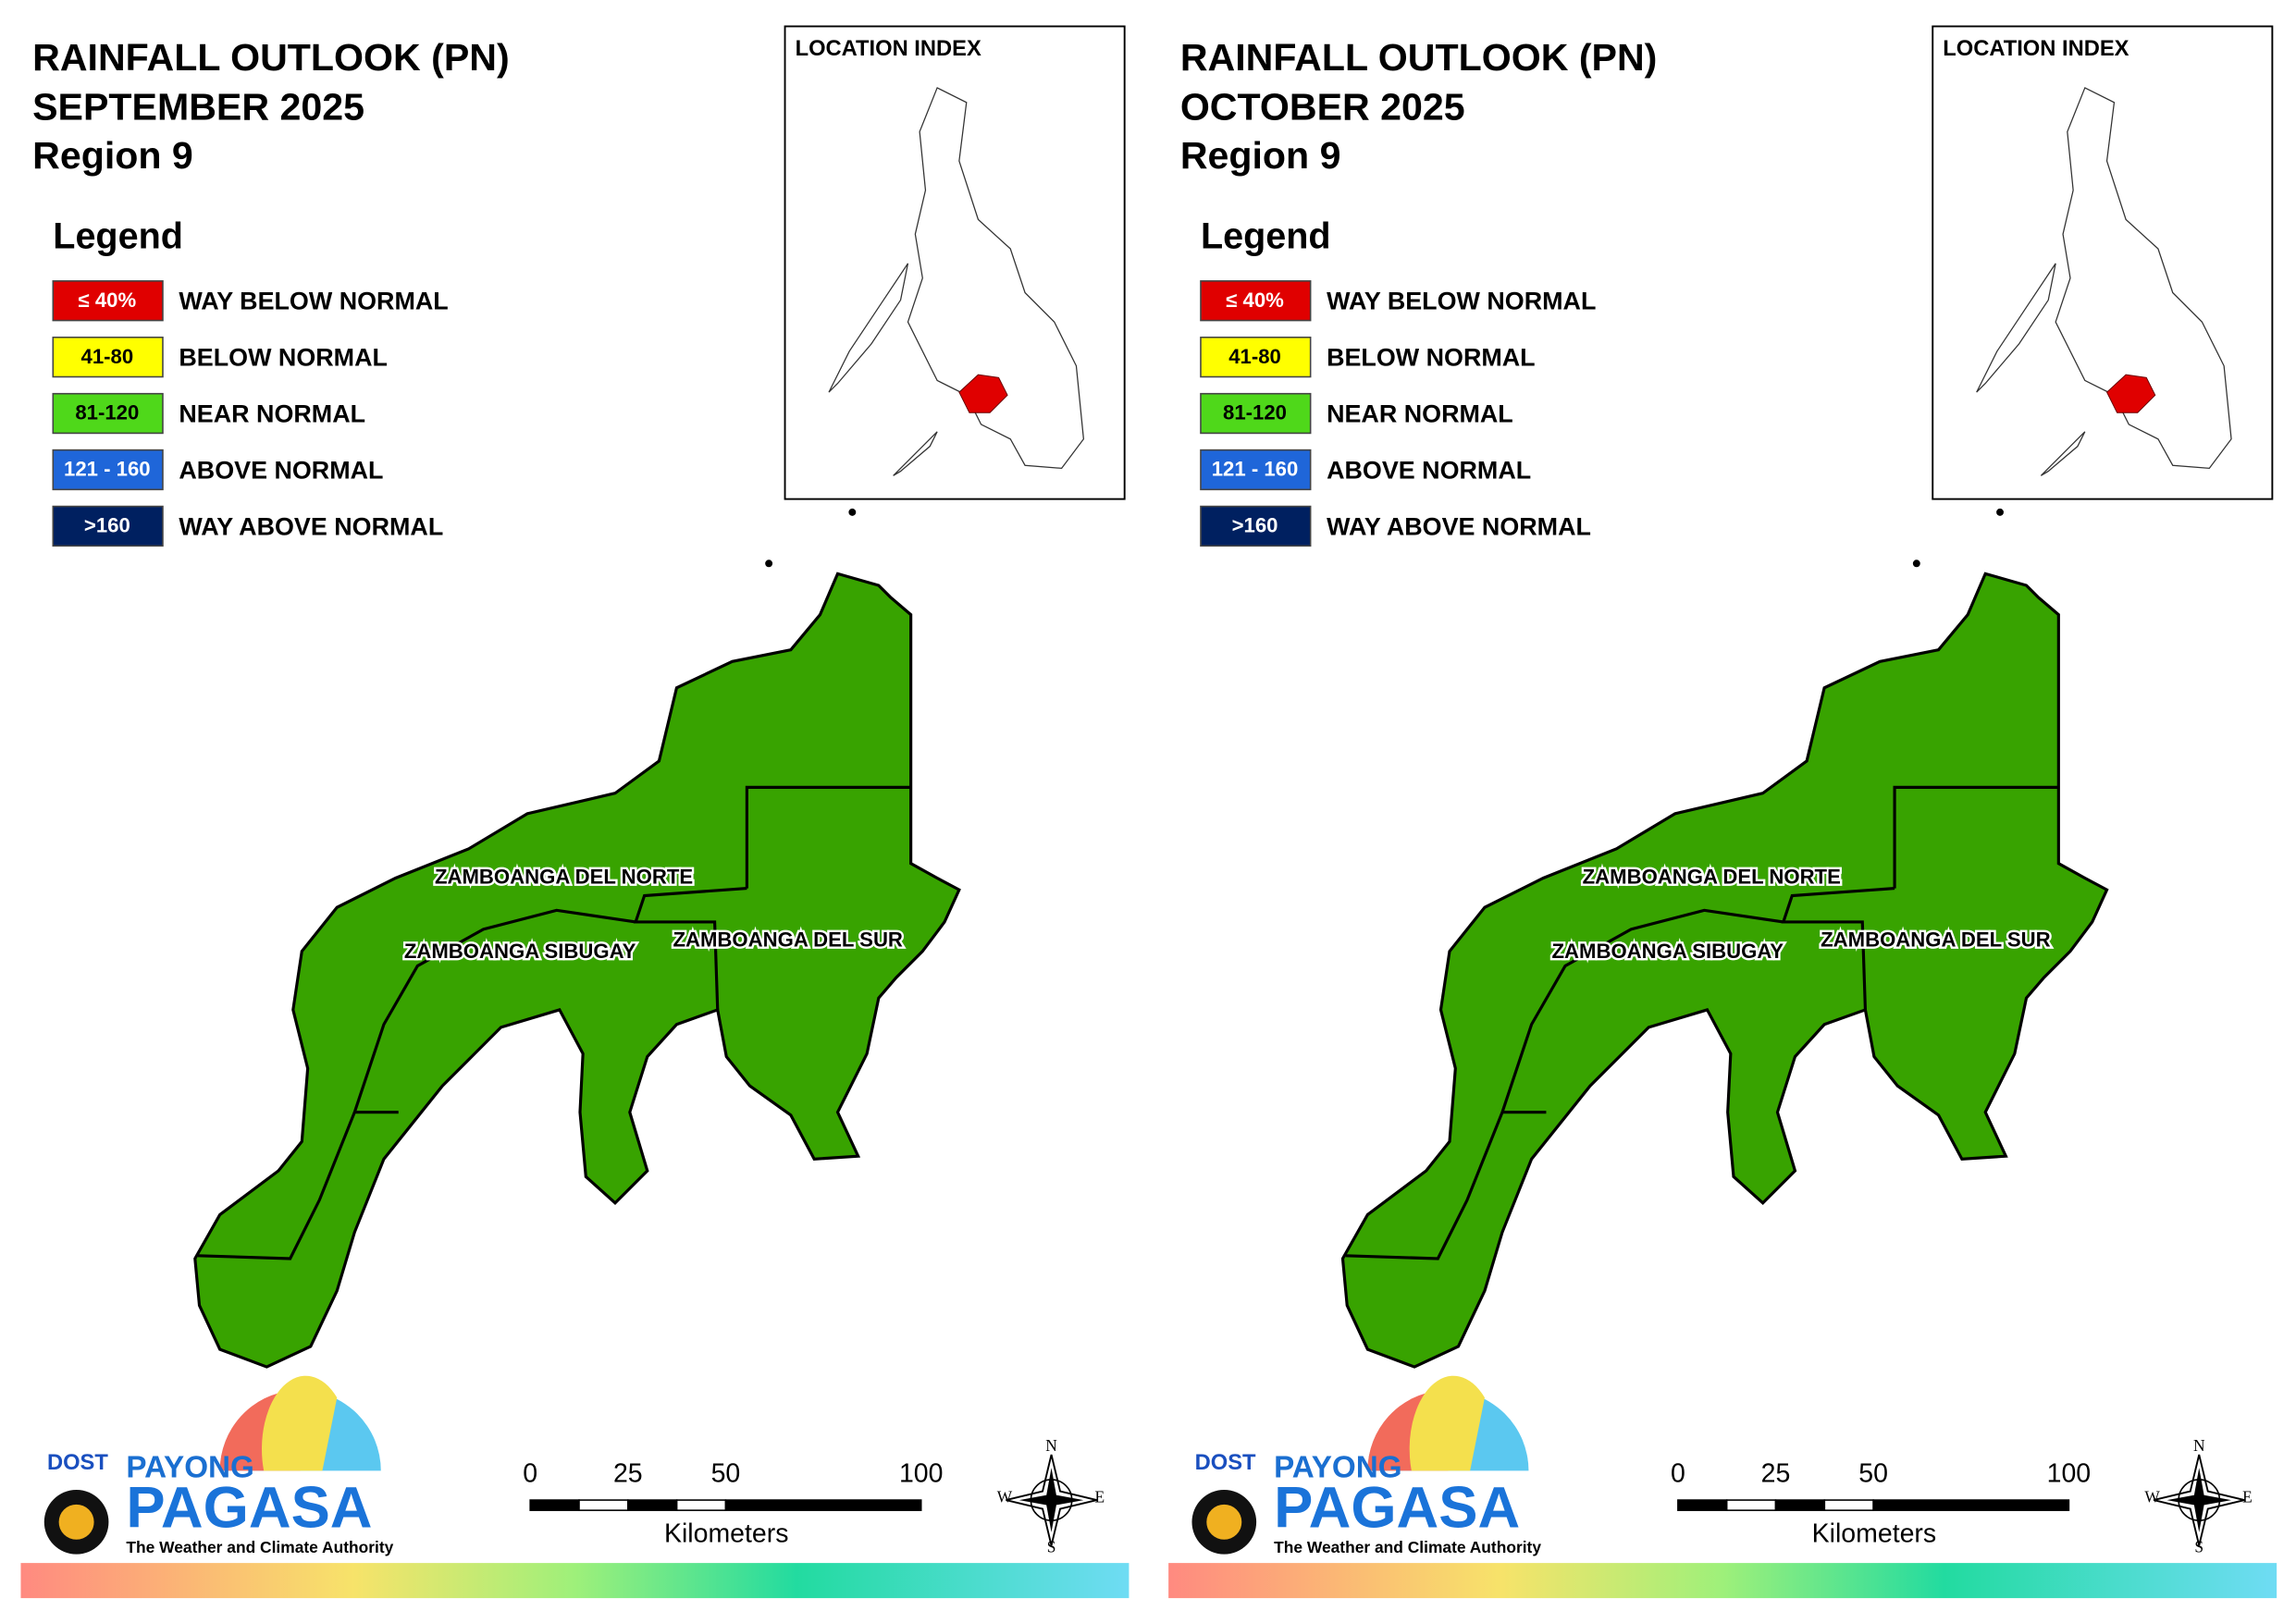 The image size is (2296, 1623). Describe the element at coordinates (2069, 1474) in the screenshot. I see `scale-tick: 100` at that location.